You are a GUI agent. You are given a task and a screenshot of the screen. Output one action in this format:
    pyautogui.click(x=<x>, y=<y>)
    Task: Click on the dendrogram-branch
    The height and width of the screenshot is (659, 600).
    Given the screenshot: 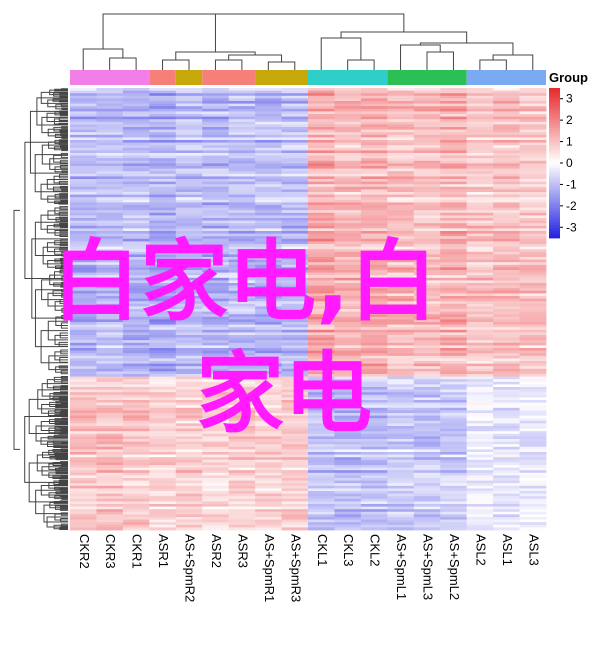 What is the action you would take?
    pyautogui.click(x=255, y=58)
    